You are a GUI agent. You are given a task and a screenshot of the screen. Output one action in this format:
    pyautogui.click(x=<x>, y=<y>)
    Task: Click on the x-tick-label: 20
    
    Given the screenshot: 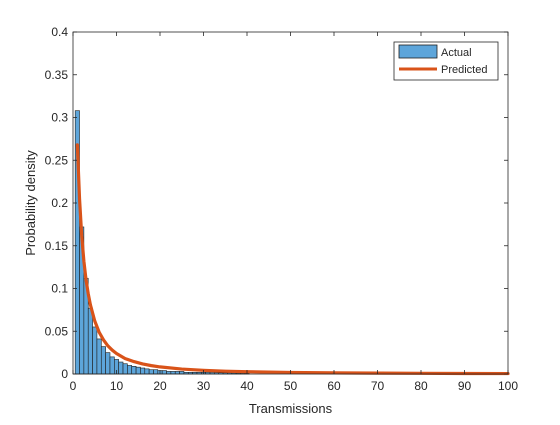 What is the action you would take?
    pyautogui.click(x=160, y=386)
    